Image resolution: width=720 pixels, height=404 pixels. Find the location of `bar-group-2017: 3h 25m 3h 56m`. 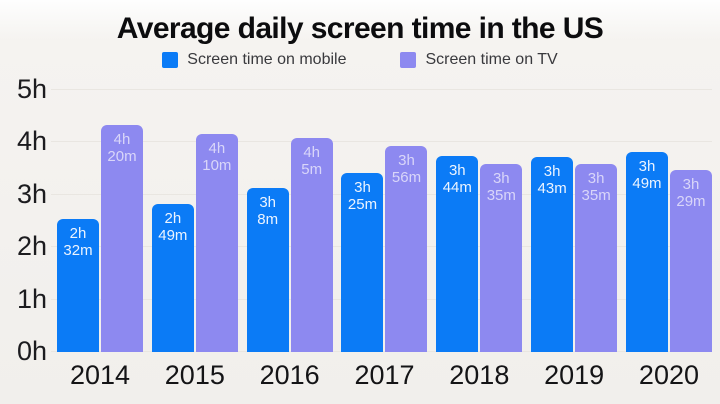

bar-group-2017: 3h 25m 3h 56m is located at coordinates (384, 248).